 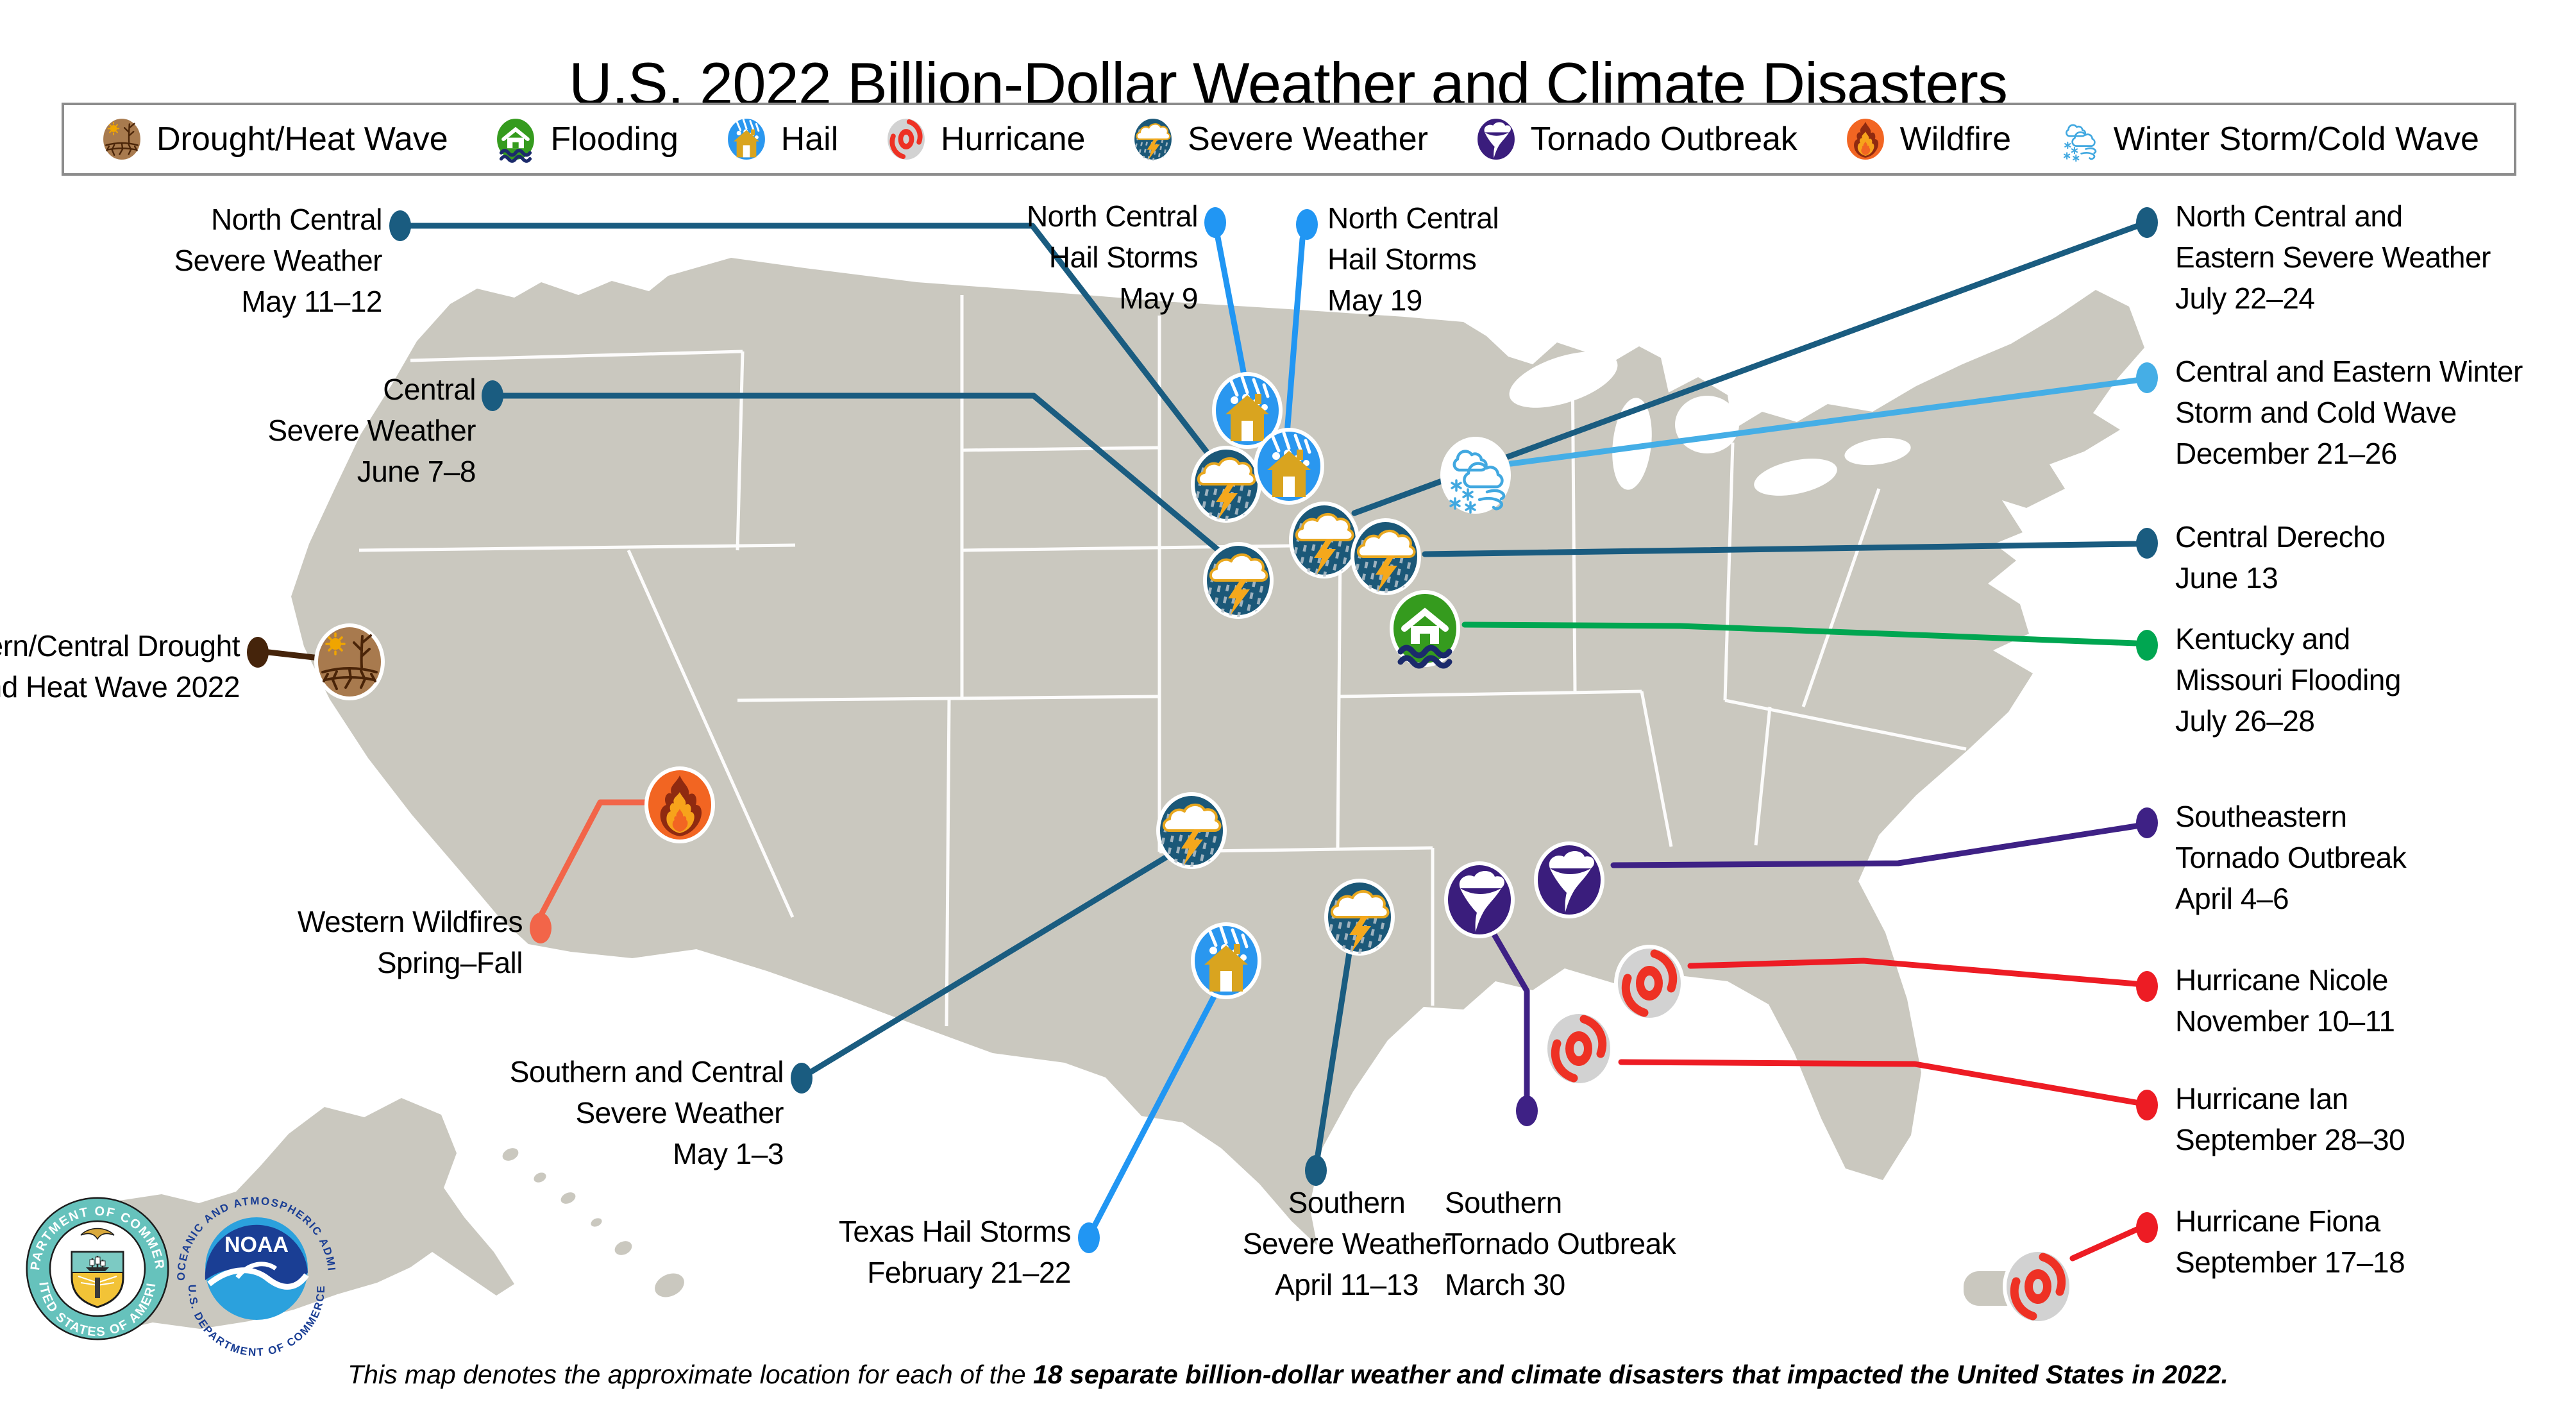 What do you see at coordinates (278, 260) in the screenshot?
I see `nc-severe-may11-label: North Central Severe Weather May 11–12` at bounding box center [278, 260].